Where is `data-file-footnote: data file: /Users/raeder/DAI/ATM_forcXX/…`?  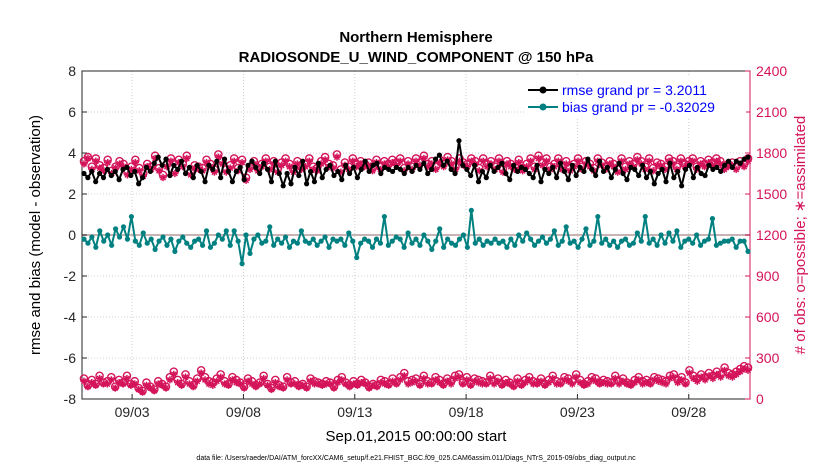
data-file-footnote: data file: /Users/raeder/DAI/ATM_forcXX/… is located at coordinates (416, 458).